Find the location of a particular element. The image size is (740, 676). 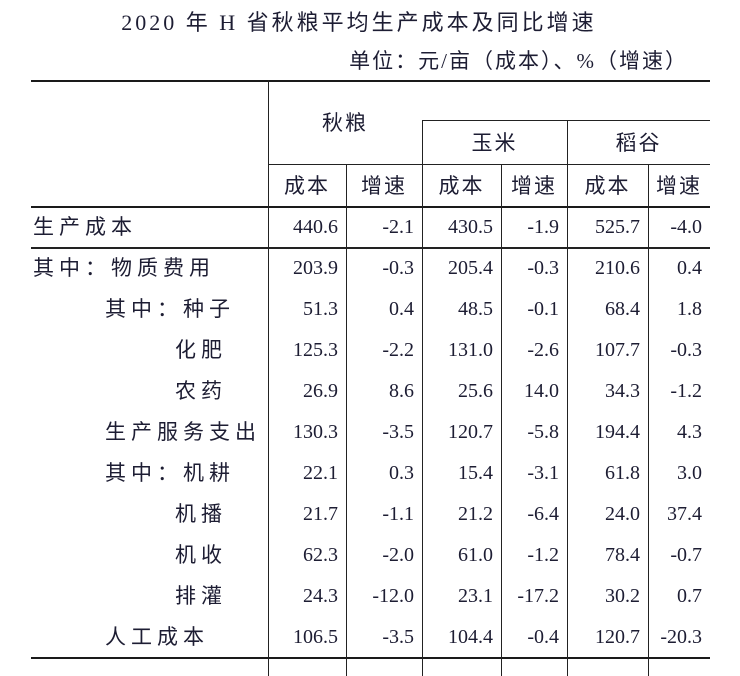

yumi-growth-value: -0.3 is located at coordinates (543, 268).